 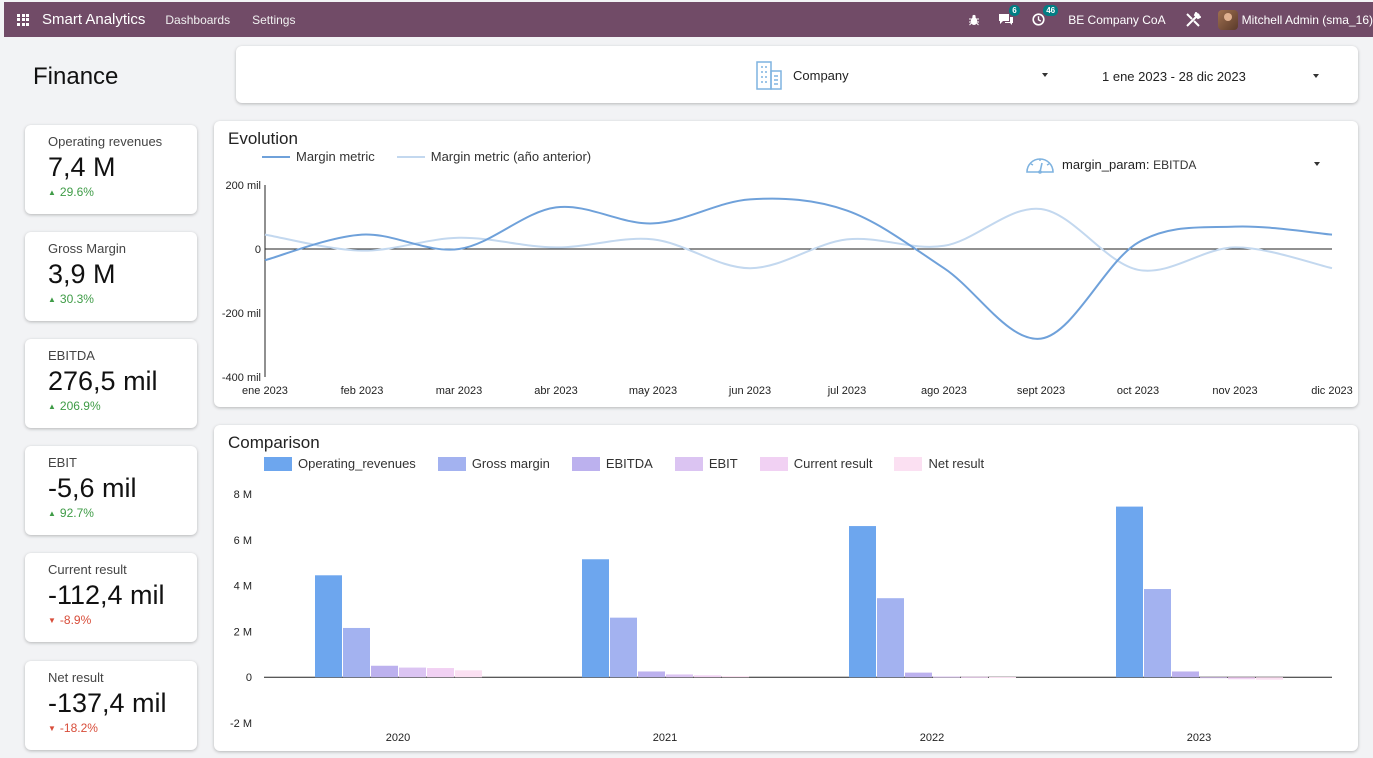 I want to click on kpi-card-operating-revenues: Operating revenues 7,4 M ▲ 29.6%, so click(x=111, y=169).